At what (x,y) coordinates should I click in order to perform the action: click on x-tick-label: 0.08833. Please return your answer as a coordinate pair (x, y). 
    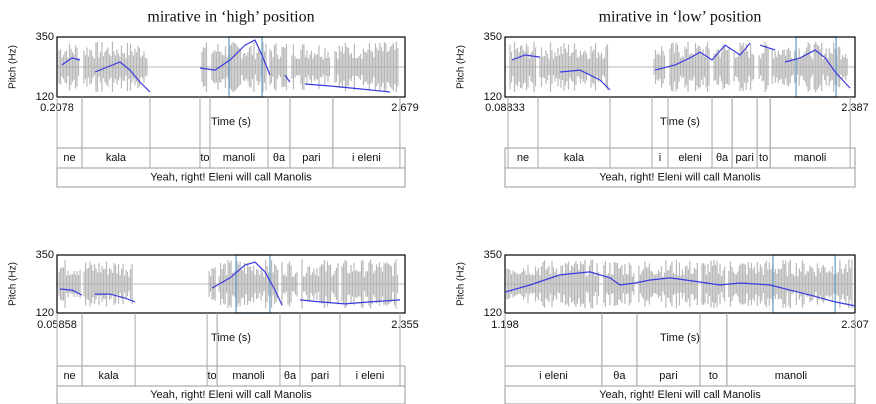
    Looking at the image, I should click on (505, 108).